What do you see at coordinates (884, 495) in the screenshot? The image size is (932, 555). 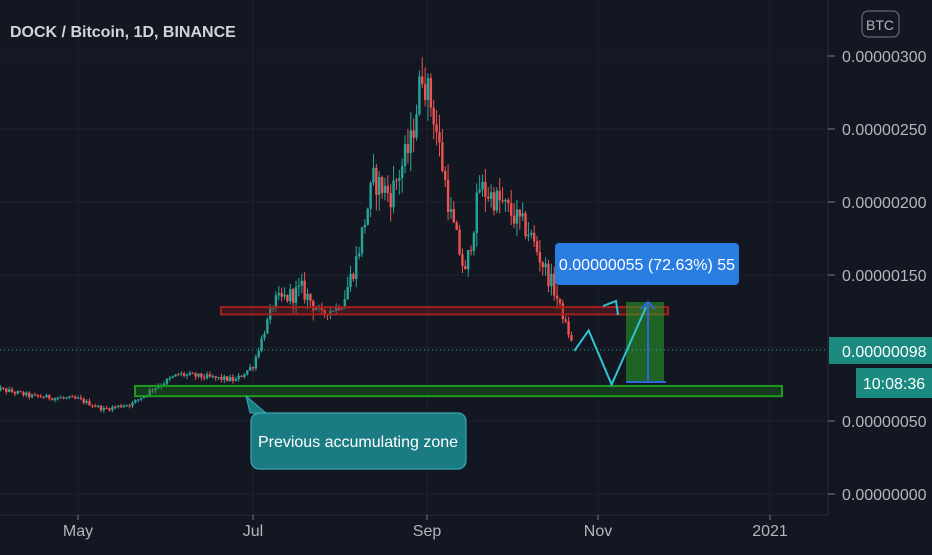 I see `y-tick-label: 0.00000000` at bounding box center [884, 495].